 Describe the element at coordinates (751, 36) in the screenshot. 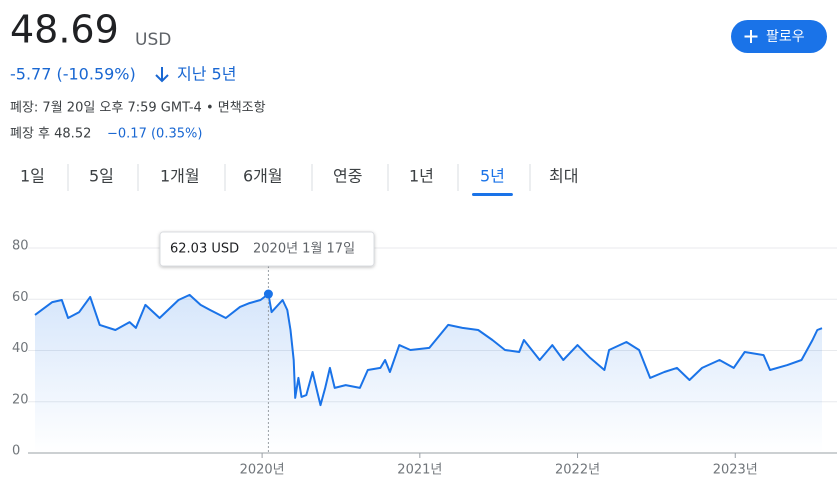

I see `plus-icon` at that location.